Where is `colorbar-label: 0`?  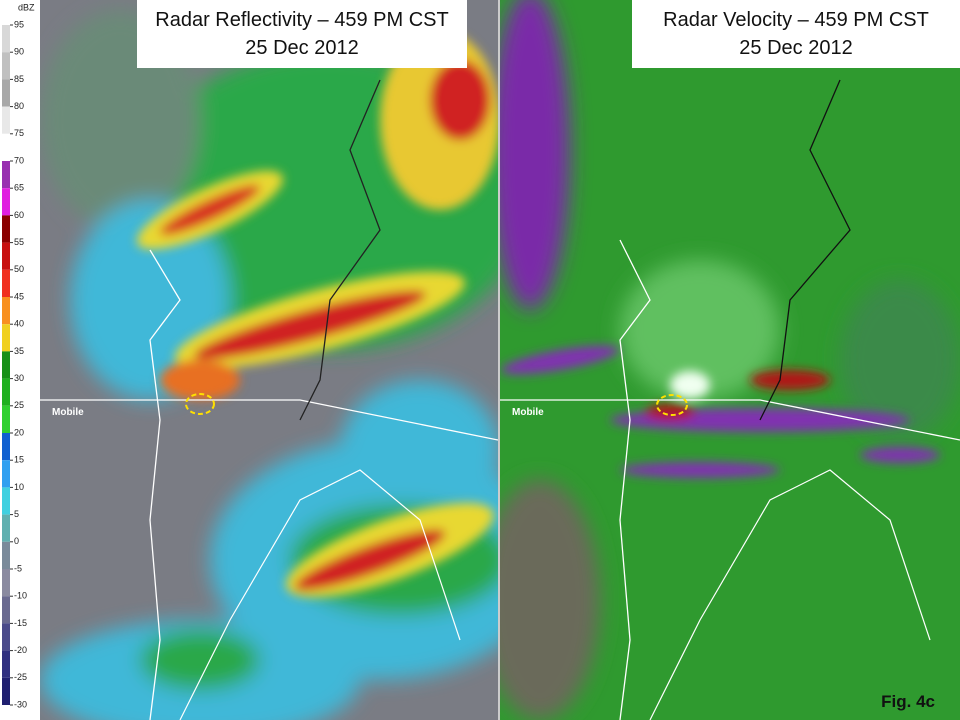 colorbar-label: 0 is located at coordinates (16, 541).